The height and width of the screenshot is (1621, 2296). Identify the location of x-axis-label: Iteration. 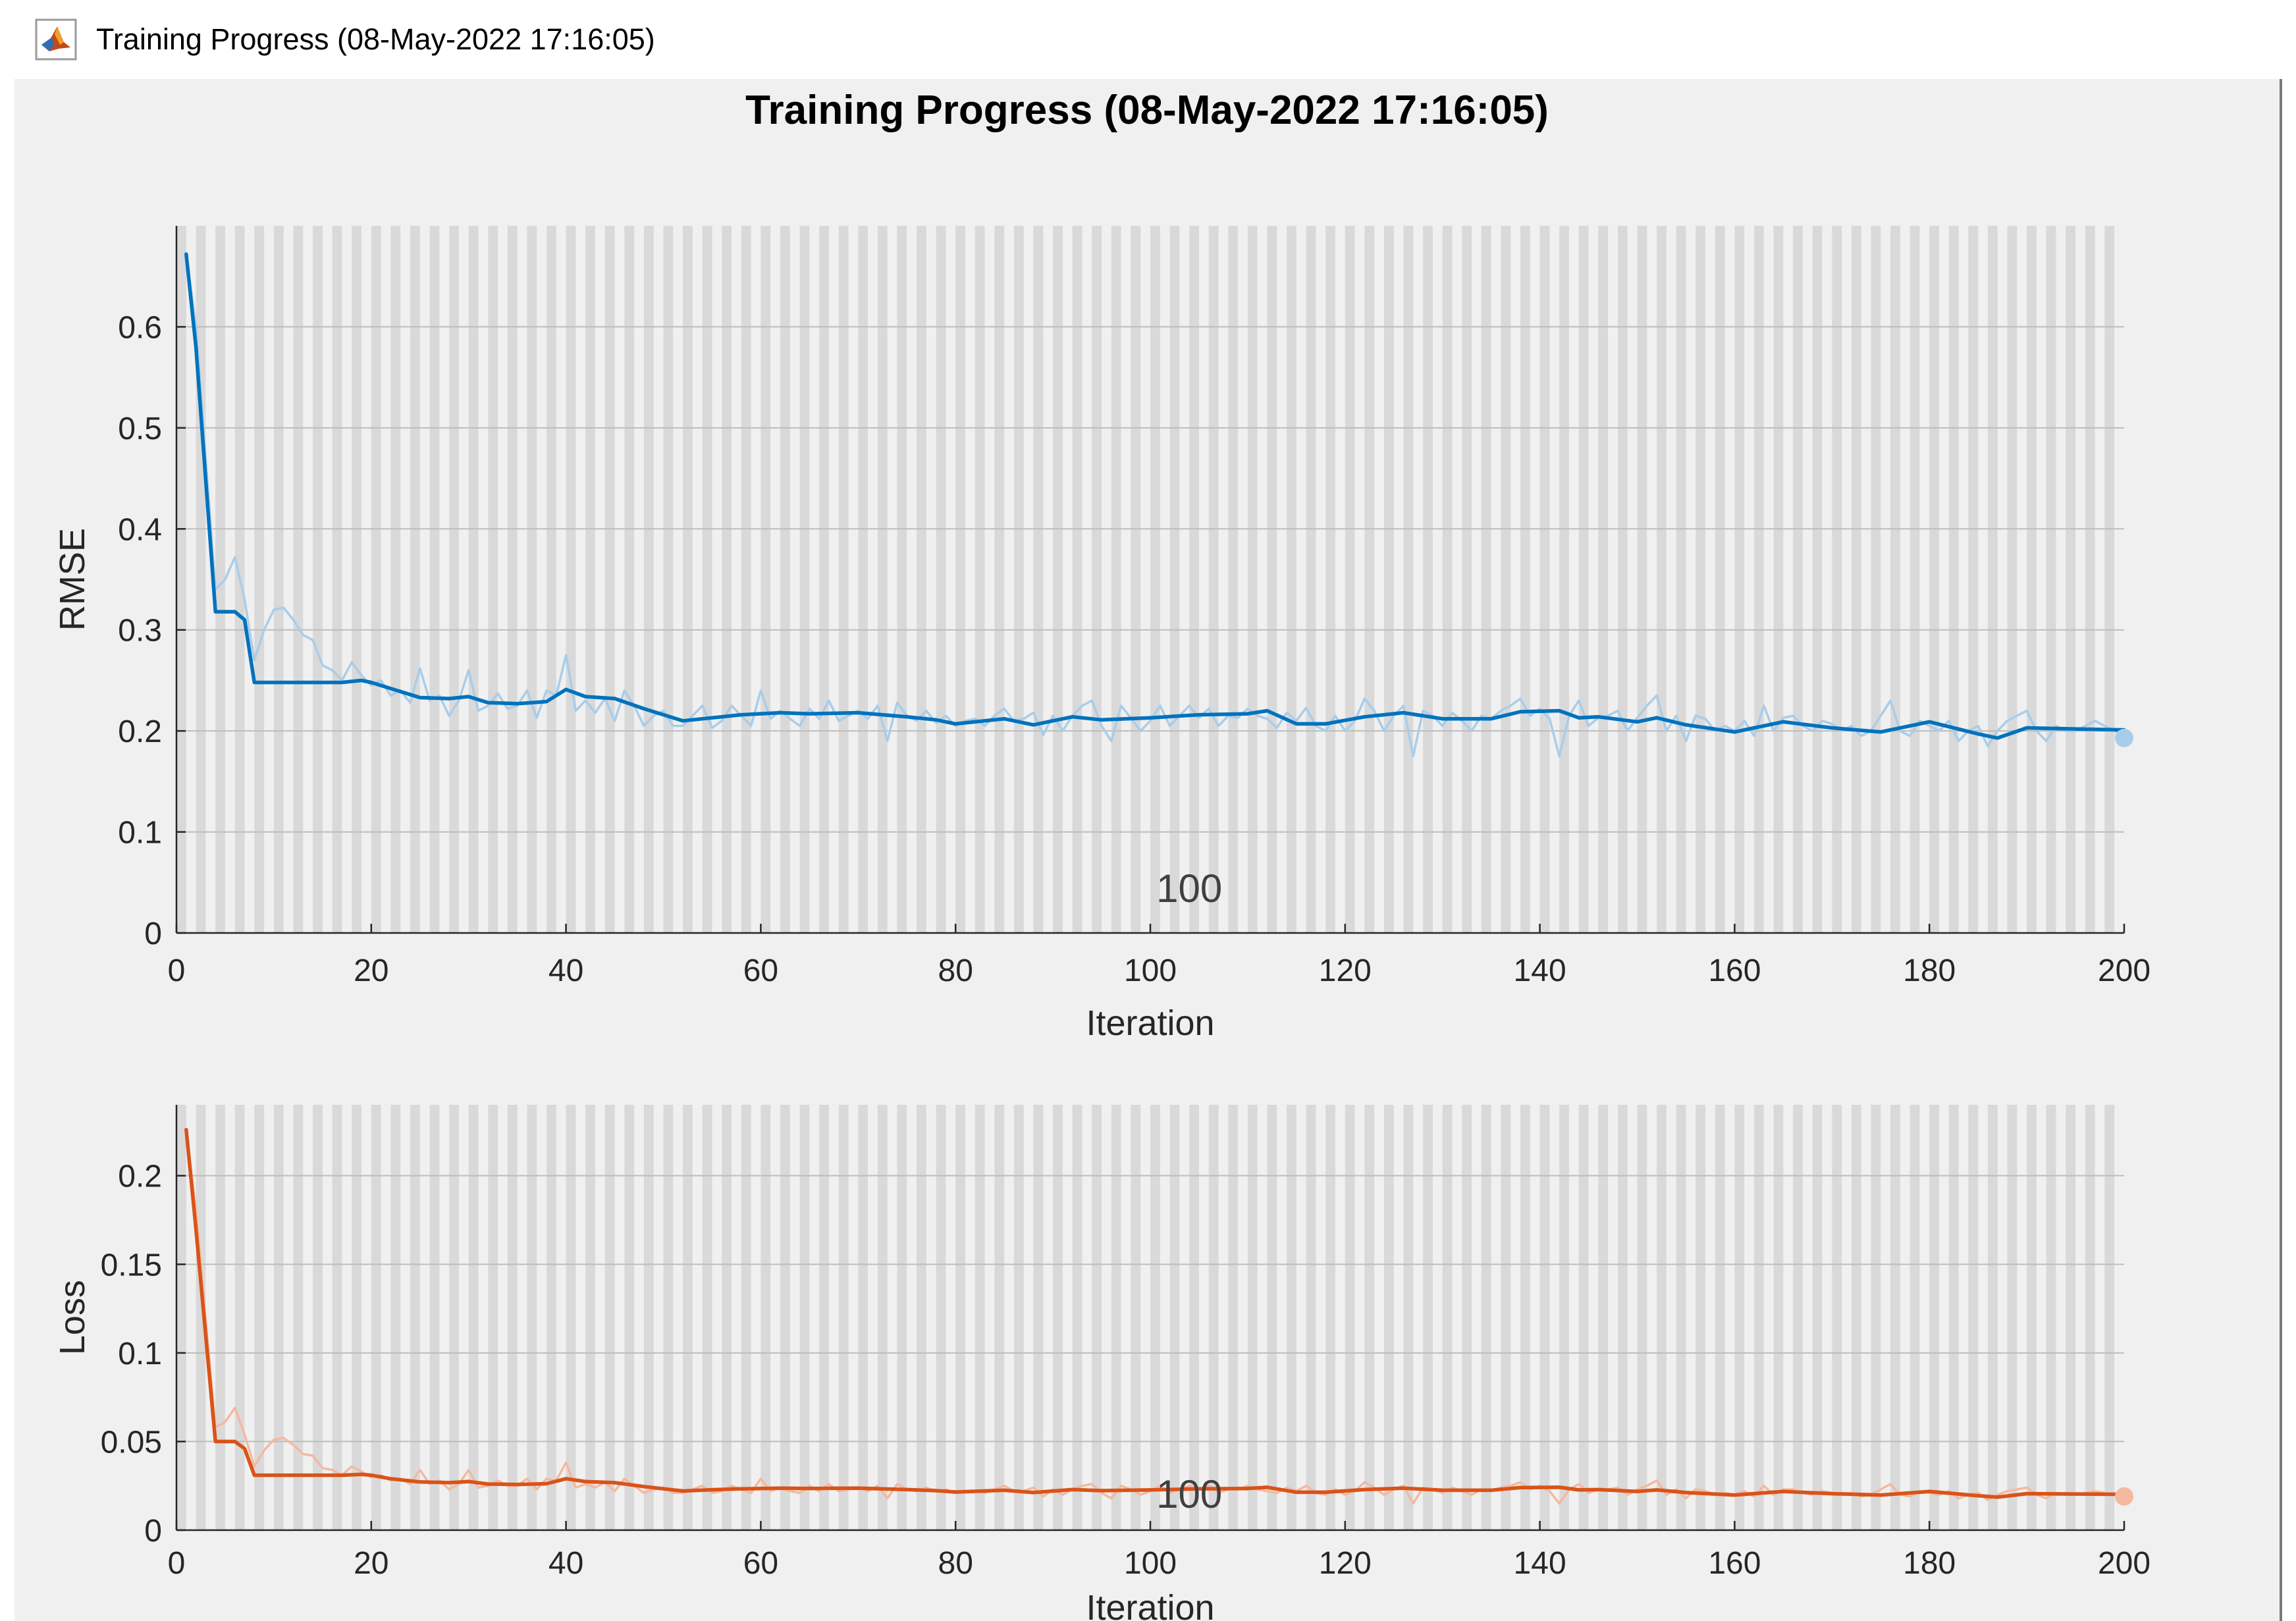
(1150, 1605).